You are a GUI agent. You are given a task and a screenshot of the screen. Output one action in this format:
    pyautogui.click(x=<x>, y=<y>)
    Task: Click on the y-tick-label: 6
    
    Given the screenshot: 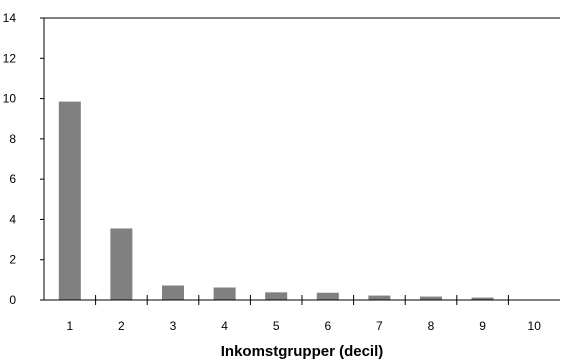 What is the action you would take?
    pyautogui.click(x=12, y=179)
    